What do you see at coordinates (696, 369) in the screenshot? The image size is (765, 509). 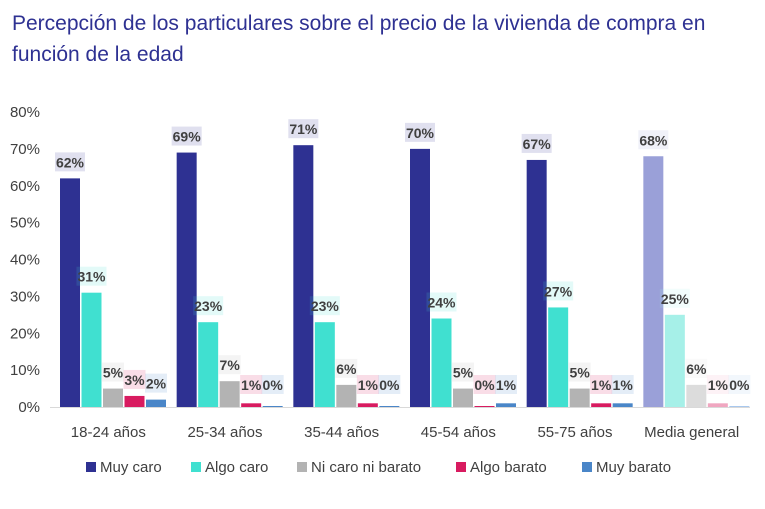 I see `data-label: 6%` at bounding box center [696, 369].